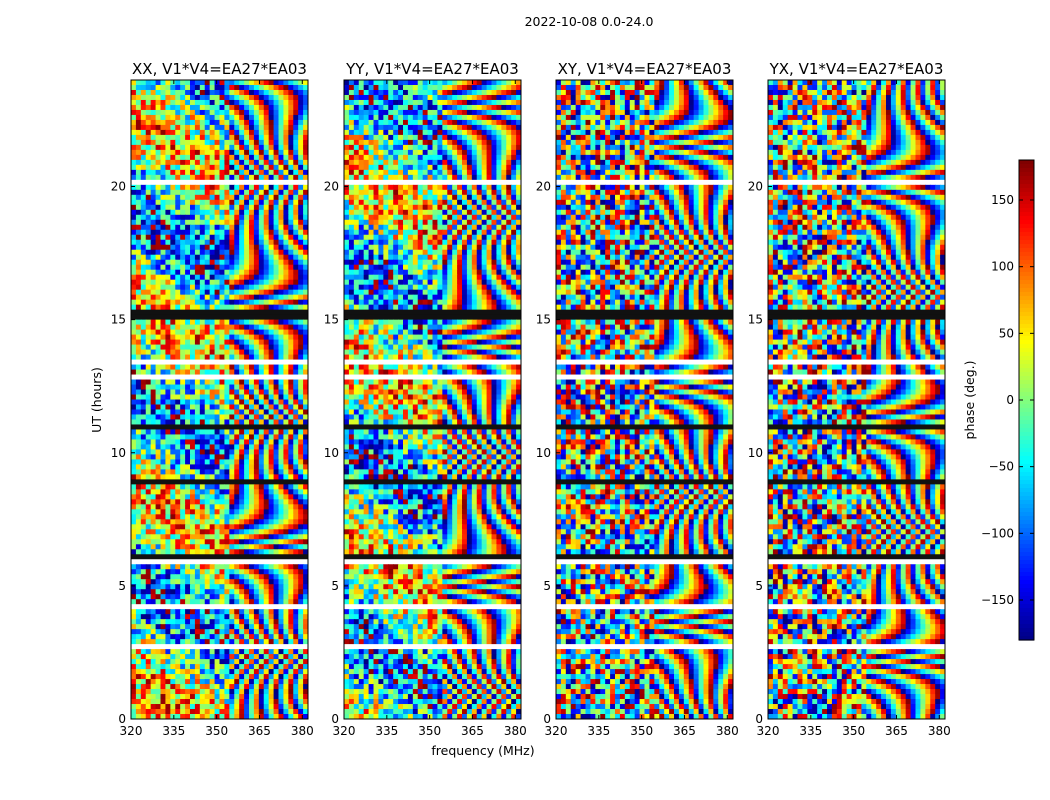 This screenshot has width=1050, height=800. I want to click on panel-title-2: XY, V1*V4=EA27*EA03, so click(645, 69).